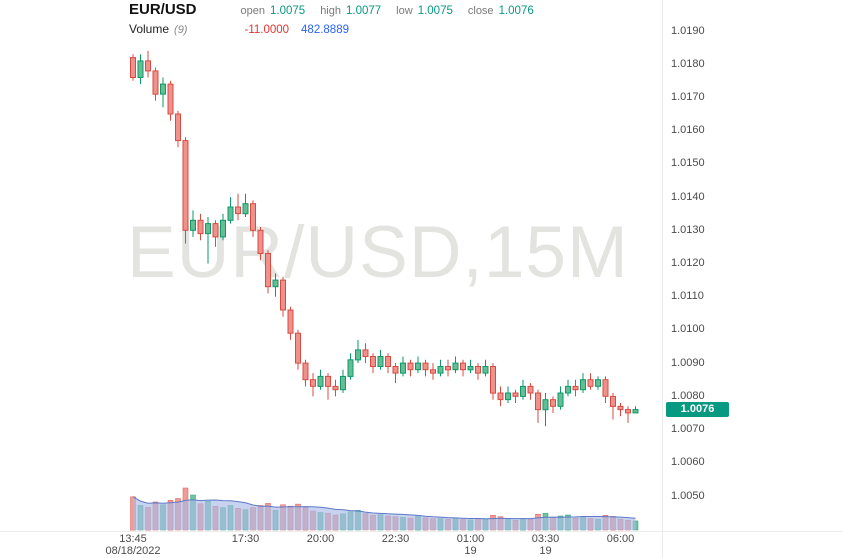 The height and width of the screenshot is (558, 843). What do you see at coordinates (404, 11) in the screenshot?
I see `low-label: low` at bounding box center [404, 11].